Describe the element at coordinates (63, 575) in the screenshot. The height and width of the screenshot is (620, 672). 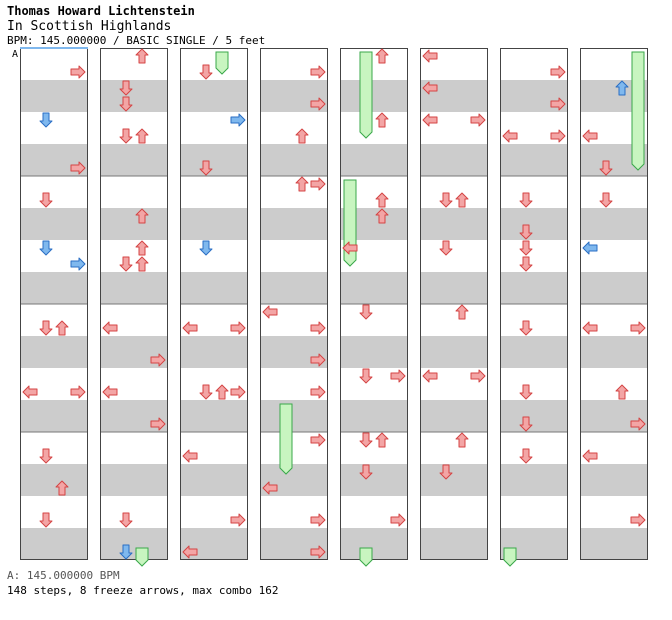
I see `bpm-footer: A: 145.000000 BPM` at that location.